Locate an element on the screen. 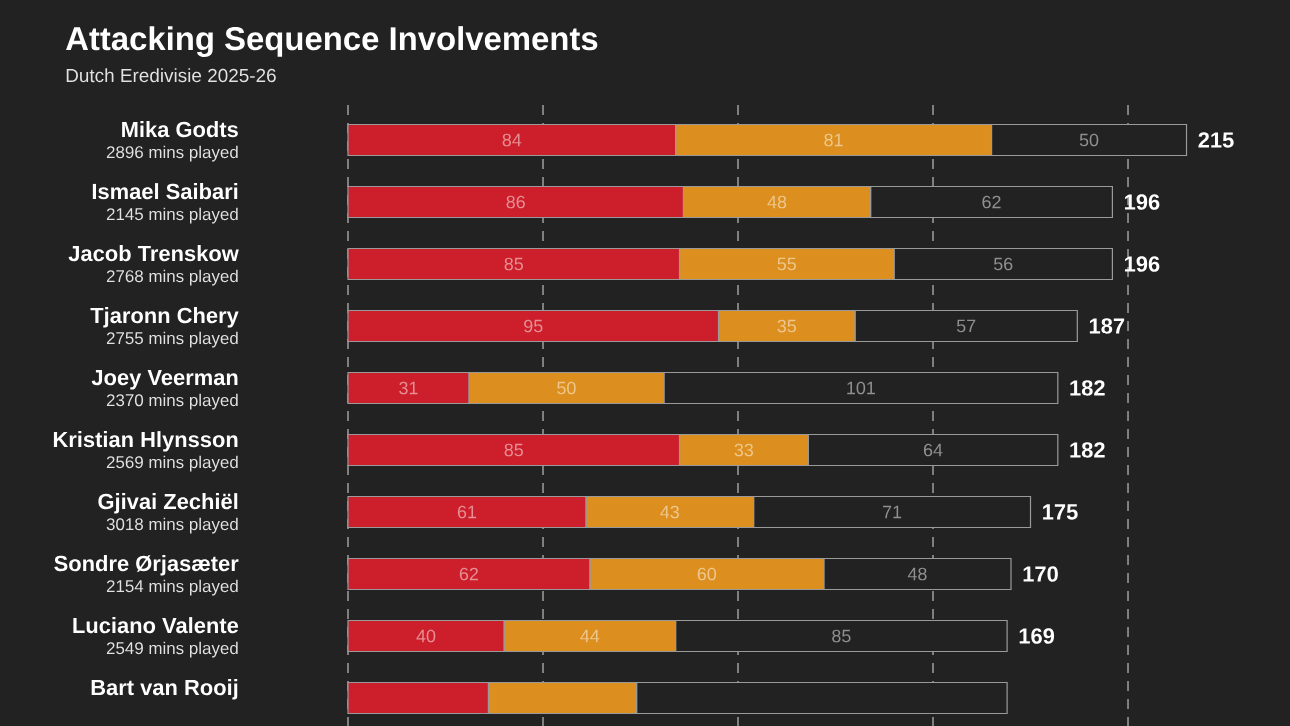  data-label: 35 is located at coordinates (786, 326).